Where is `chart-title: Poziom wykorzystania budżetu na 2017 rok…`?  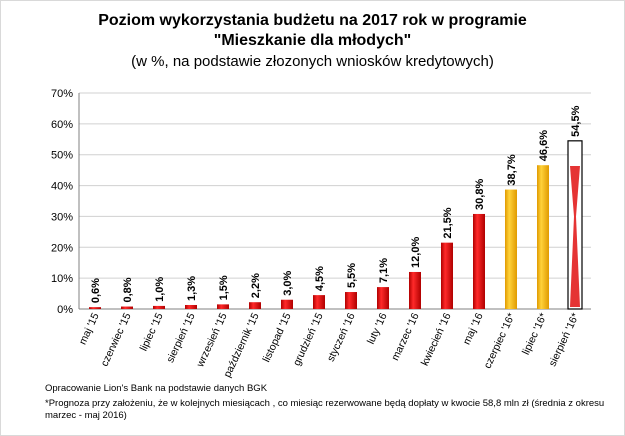
chart-title: Poziom wykorzystania budżetu na 2017 rok… is located at coordinates (312, 20).